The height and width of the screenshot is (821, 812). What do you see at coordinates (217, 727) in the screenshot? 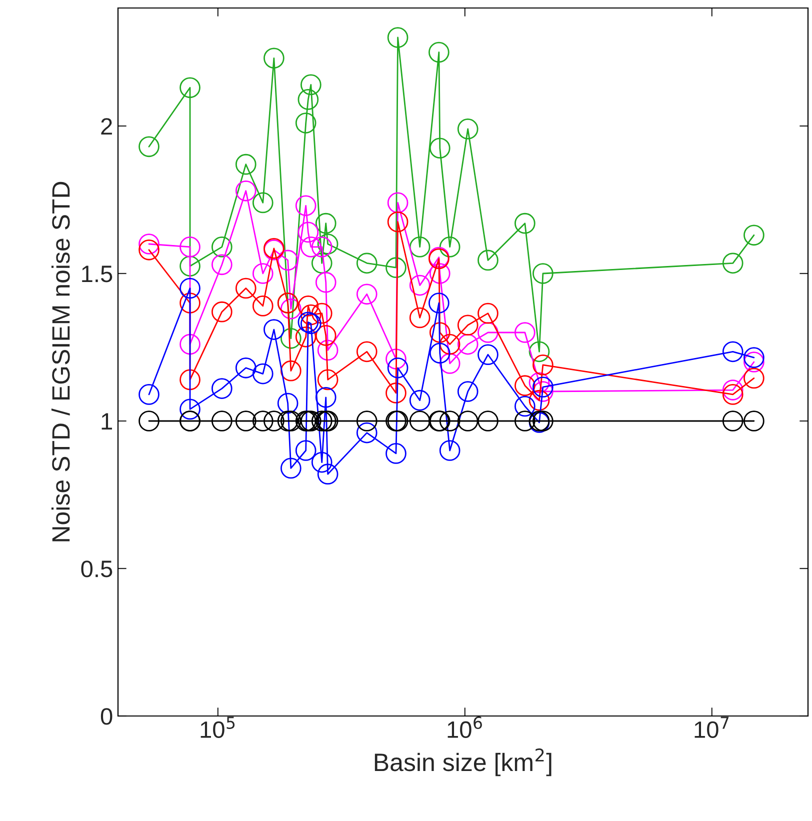
I see `x-tick-label: 10$^{5}$` at bounding box center [217, 727].